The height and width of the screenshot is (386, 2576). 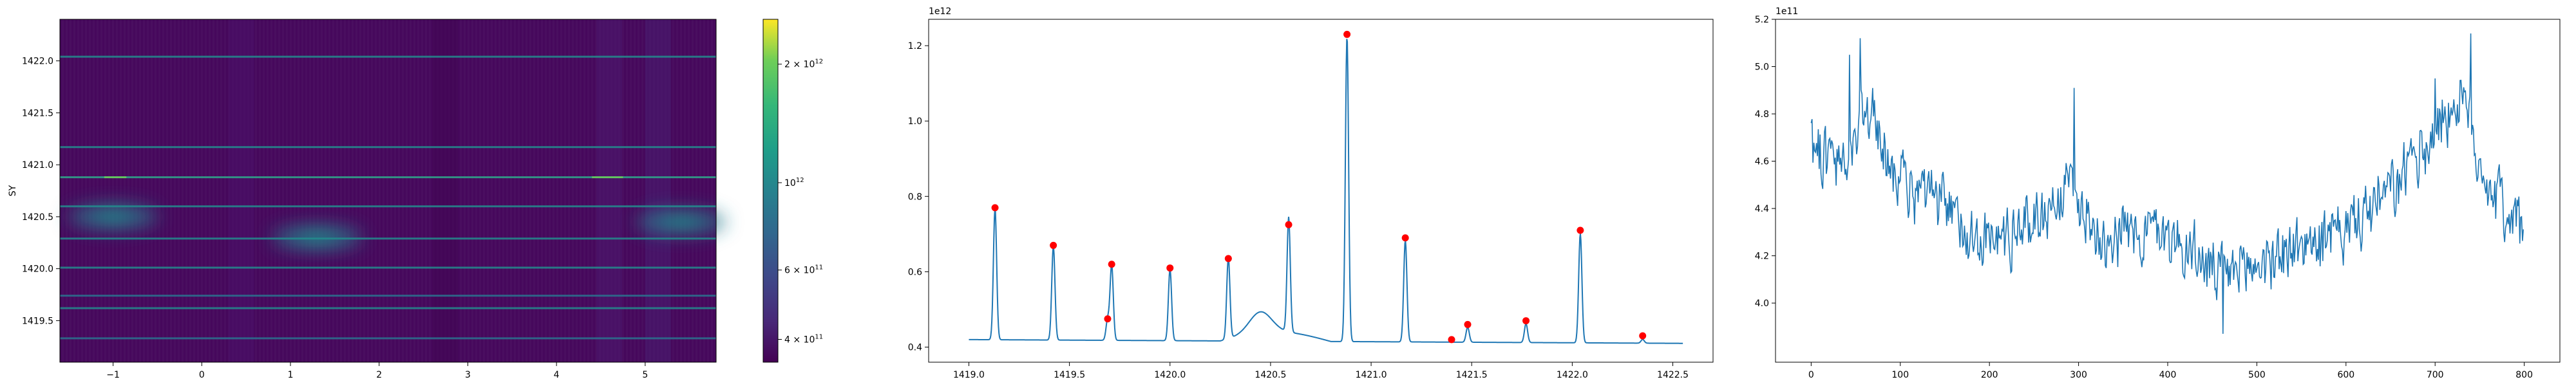 I want to click on colorbar, so click(x=771, y=191).